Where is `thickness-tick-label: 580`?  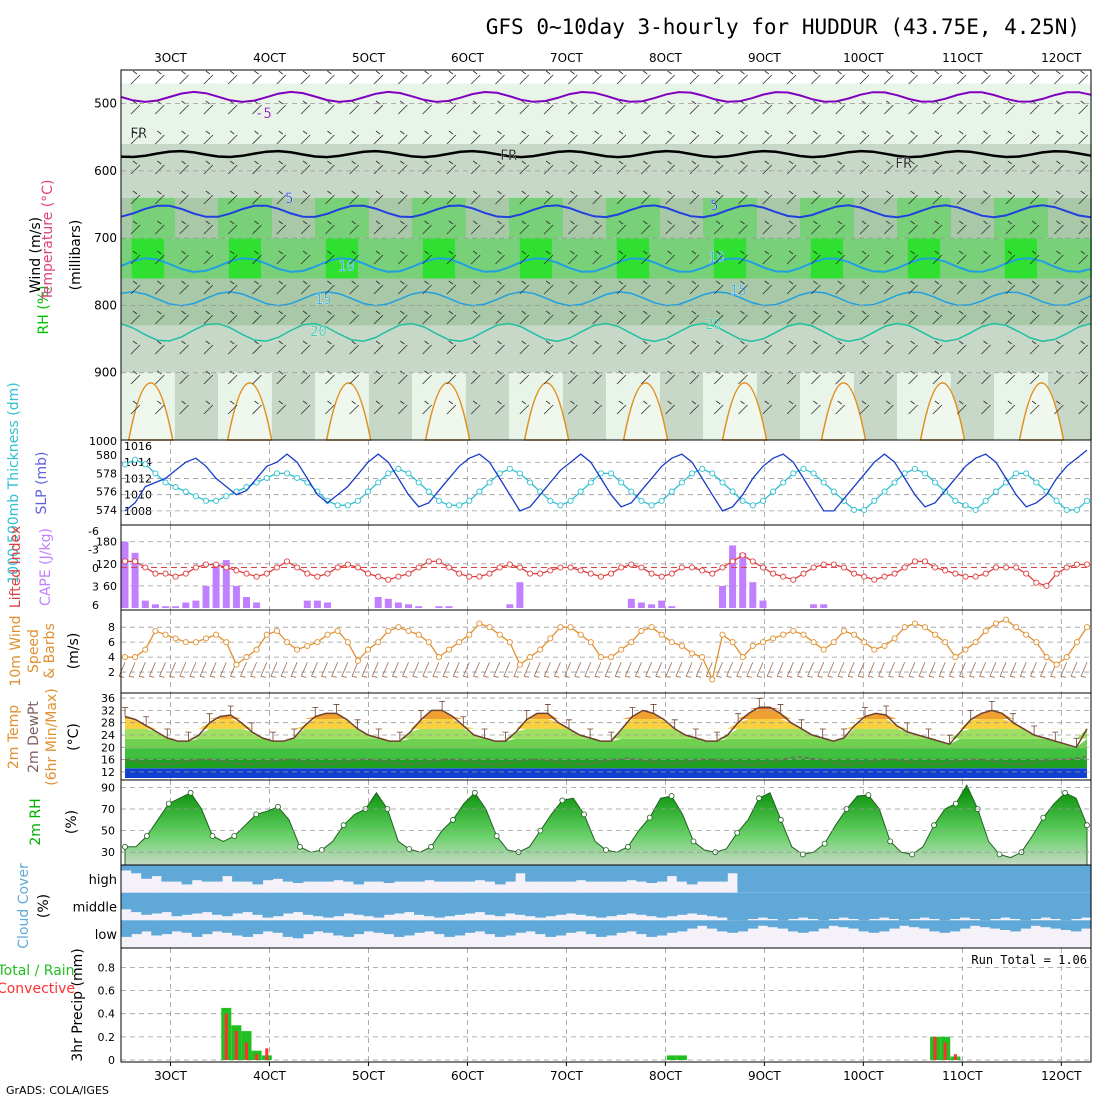 thickness-tick-label: 580 is located at coordinates (106, 455).